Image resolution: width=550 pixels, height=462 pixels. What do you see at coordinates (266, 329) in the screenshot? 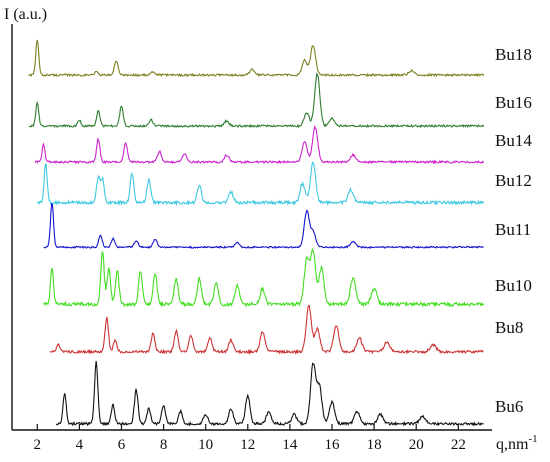
I see `series-line-bu8` at bounding box center [266, 329].